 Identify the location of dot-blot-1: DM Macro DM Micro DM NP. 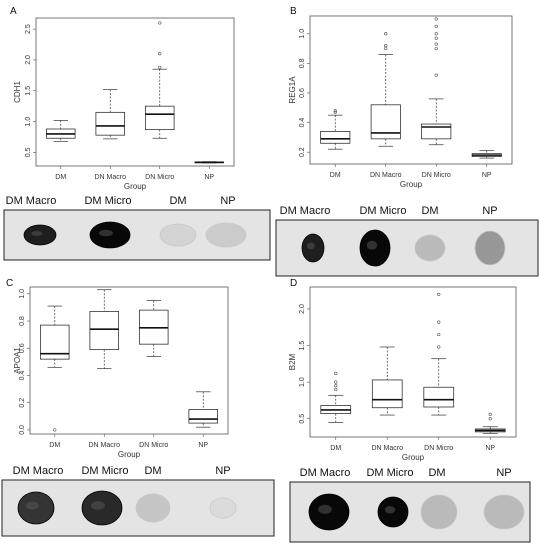
(137, 228).